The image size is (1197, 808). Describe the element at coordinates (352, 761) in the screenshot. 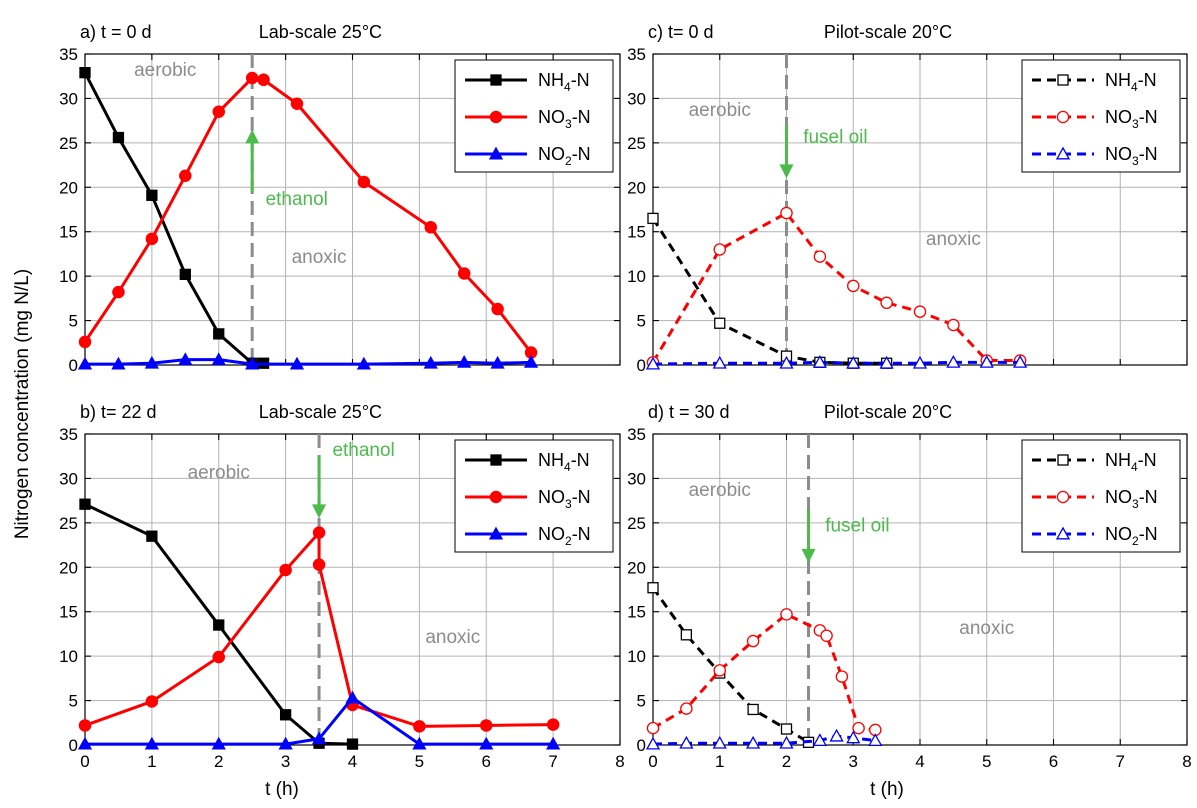

I see `x-tick-label: 4` at that location.